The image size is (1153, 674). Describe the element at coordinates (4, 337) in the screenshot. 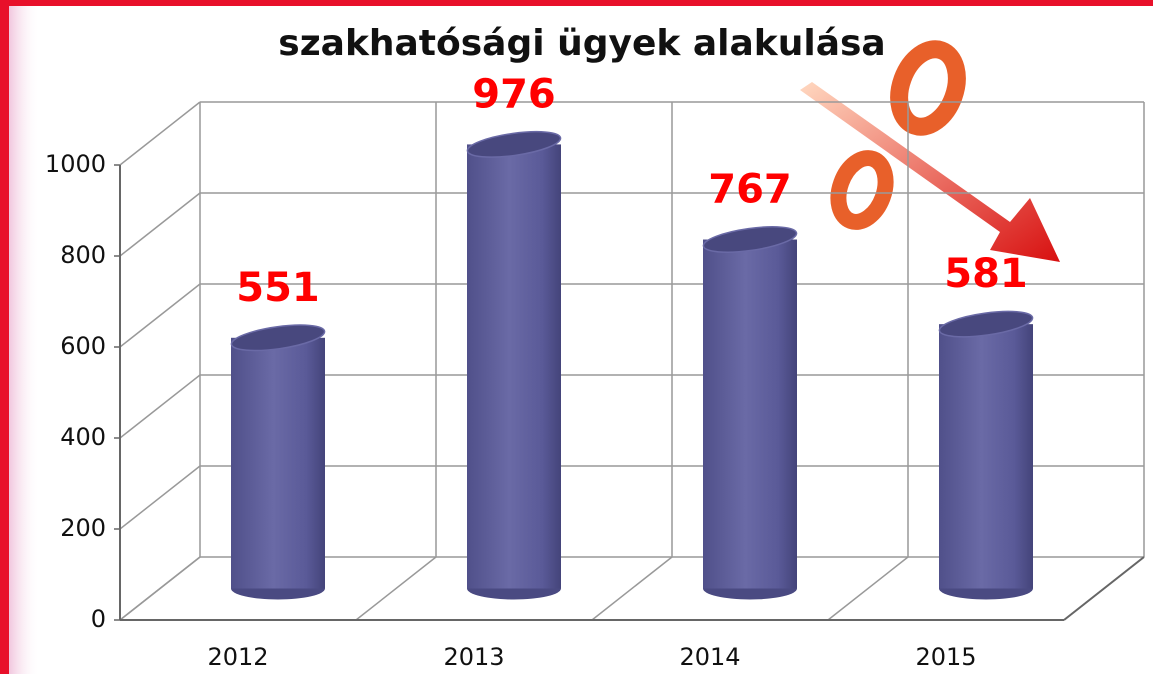

I see `border-left` at that location.